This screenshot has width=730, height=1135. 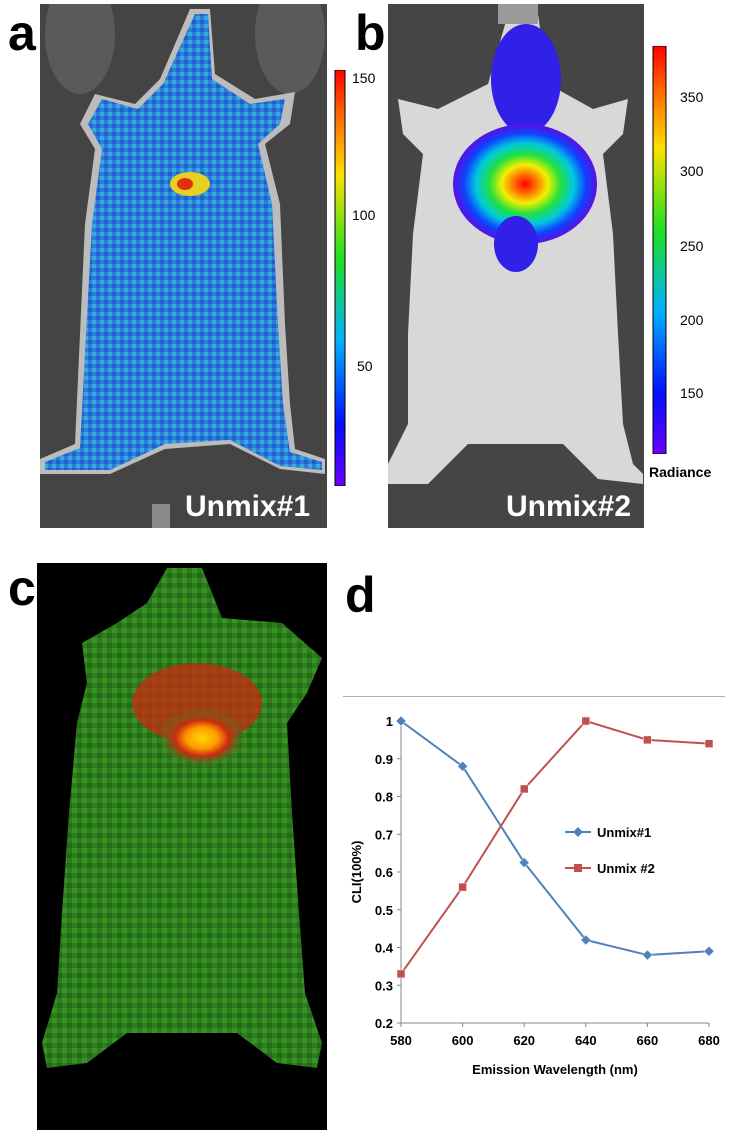 What do you see at coordinates (626, 868) in the screenshot?
I see `legend-label-2: Unmix #2` at bounding box center [626, 868].